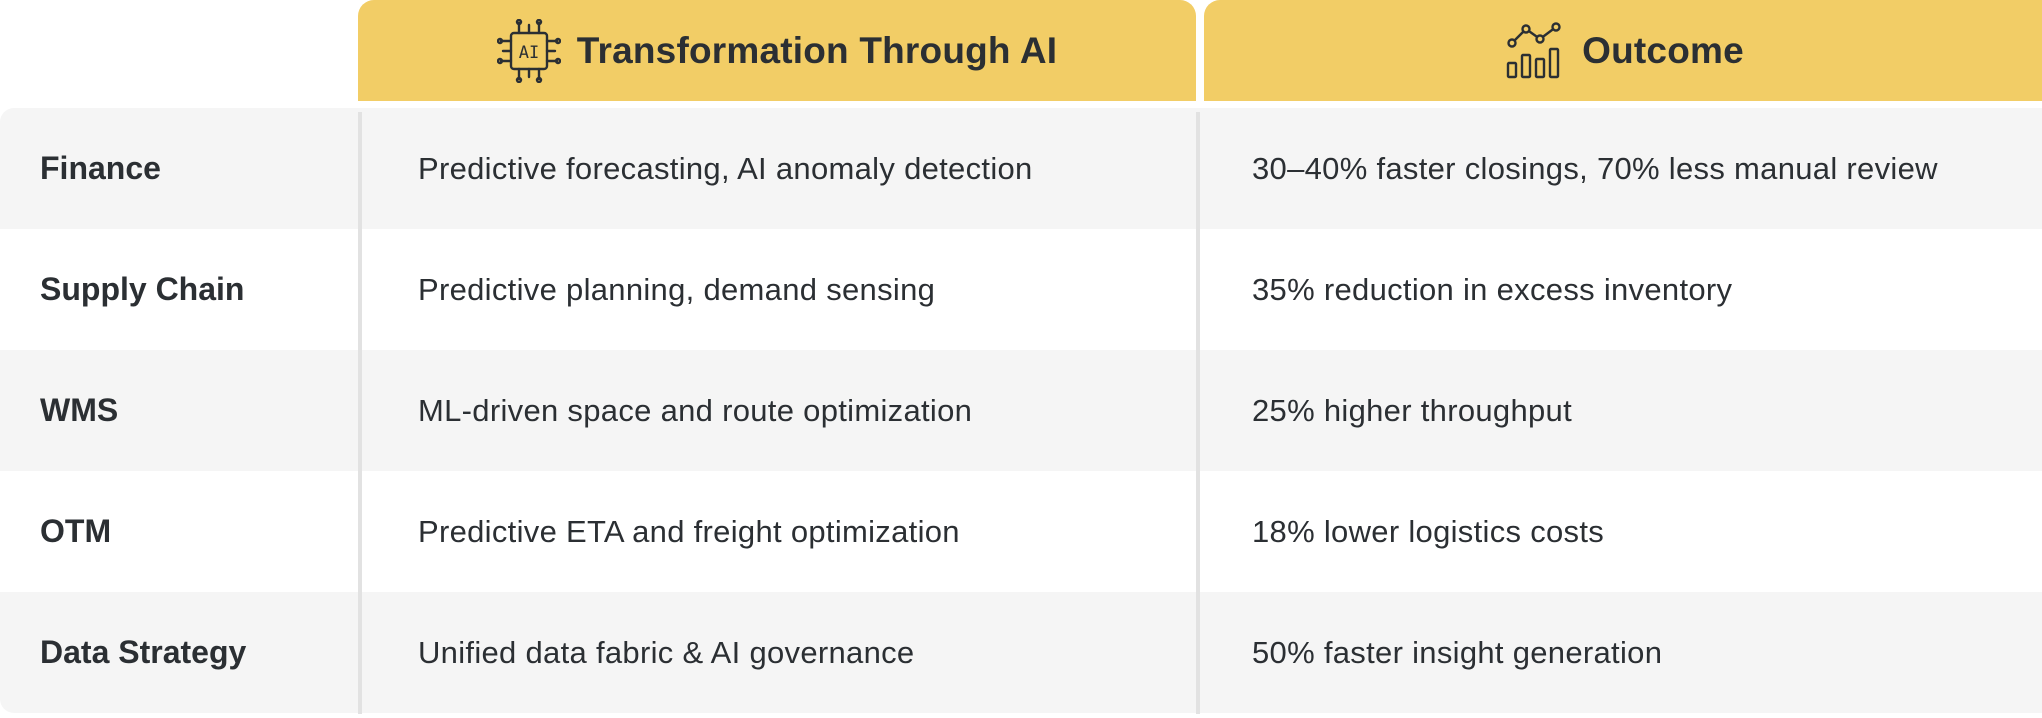 This screenshot has width=2042, height=718. Describe the element at coordinates (1457, 652) in the screenshot. I see `outcome-cell: 50% faster insight generation` at that location.